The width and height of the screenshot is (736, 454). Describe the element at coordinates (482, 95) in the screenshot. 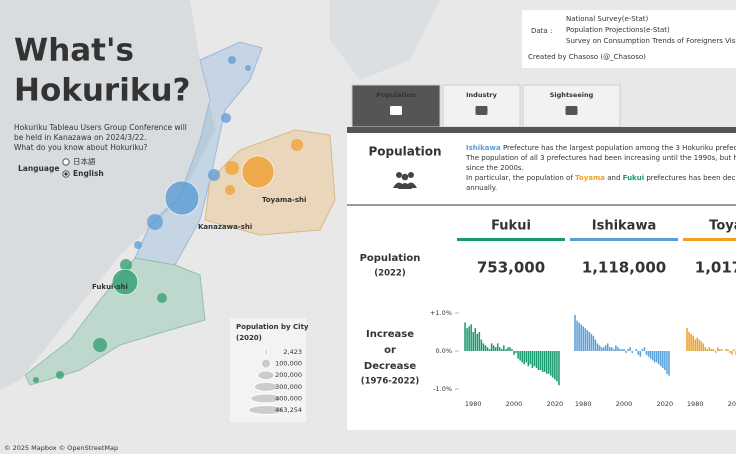

I see `tab-label: Industry` at that location.